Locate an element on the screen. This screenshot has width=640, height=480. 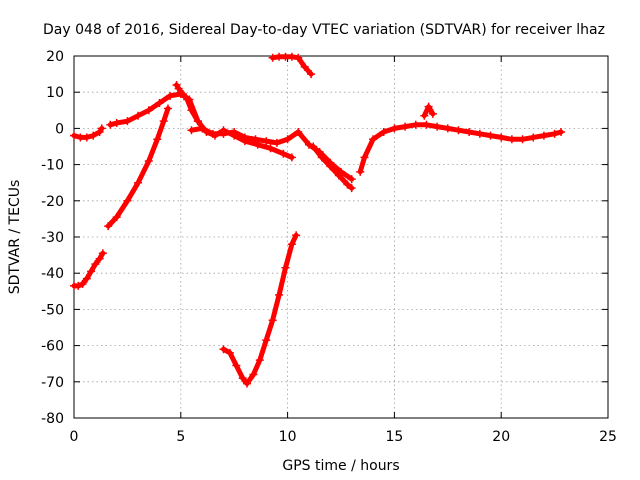
y-tick-label: -60 is located at coordinates (52, 347).